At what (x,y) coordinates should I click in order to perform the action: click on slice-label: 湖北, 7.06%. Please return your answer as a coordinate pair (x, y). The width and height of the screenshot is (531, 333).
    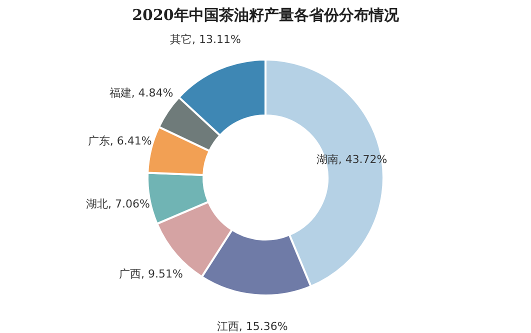
    Looking at the image, I should click on (118, 204).